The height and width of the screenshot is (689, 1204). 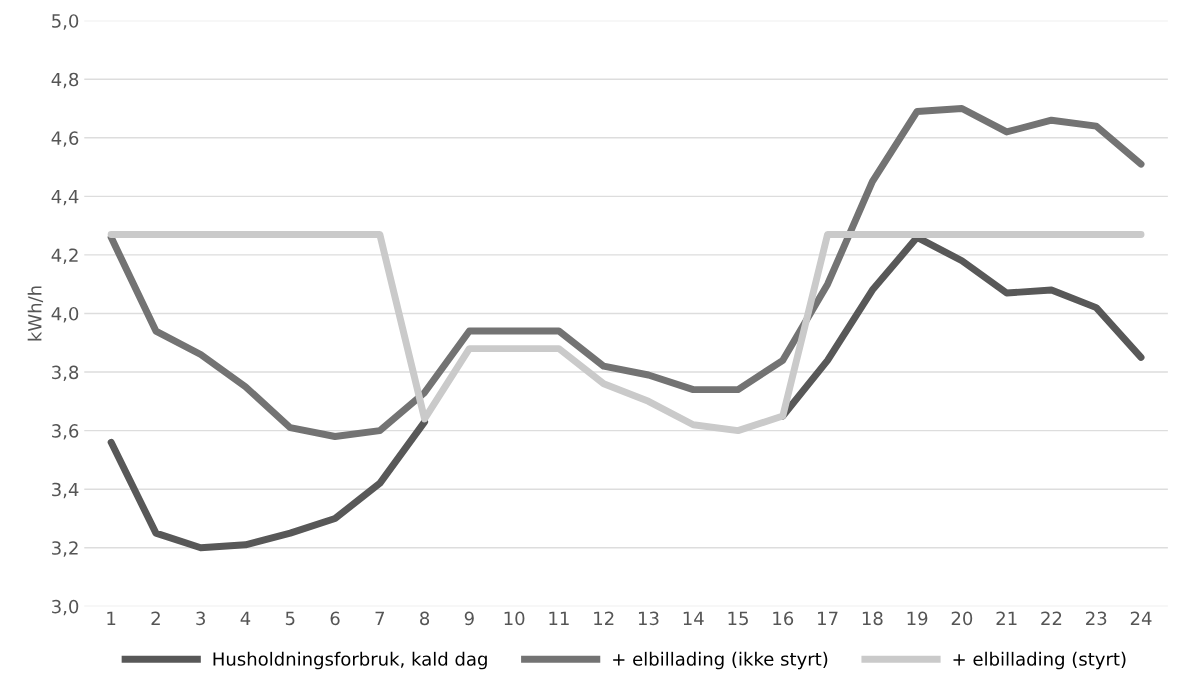 What do you see at coordinates (65, 314) in the screenshot?
I see `y-tick-label: 4,0` at bounding box center [65, 314].